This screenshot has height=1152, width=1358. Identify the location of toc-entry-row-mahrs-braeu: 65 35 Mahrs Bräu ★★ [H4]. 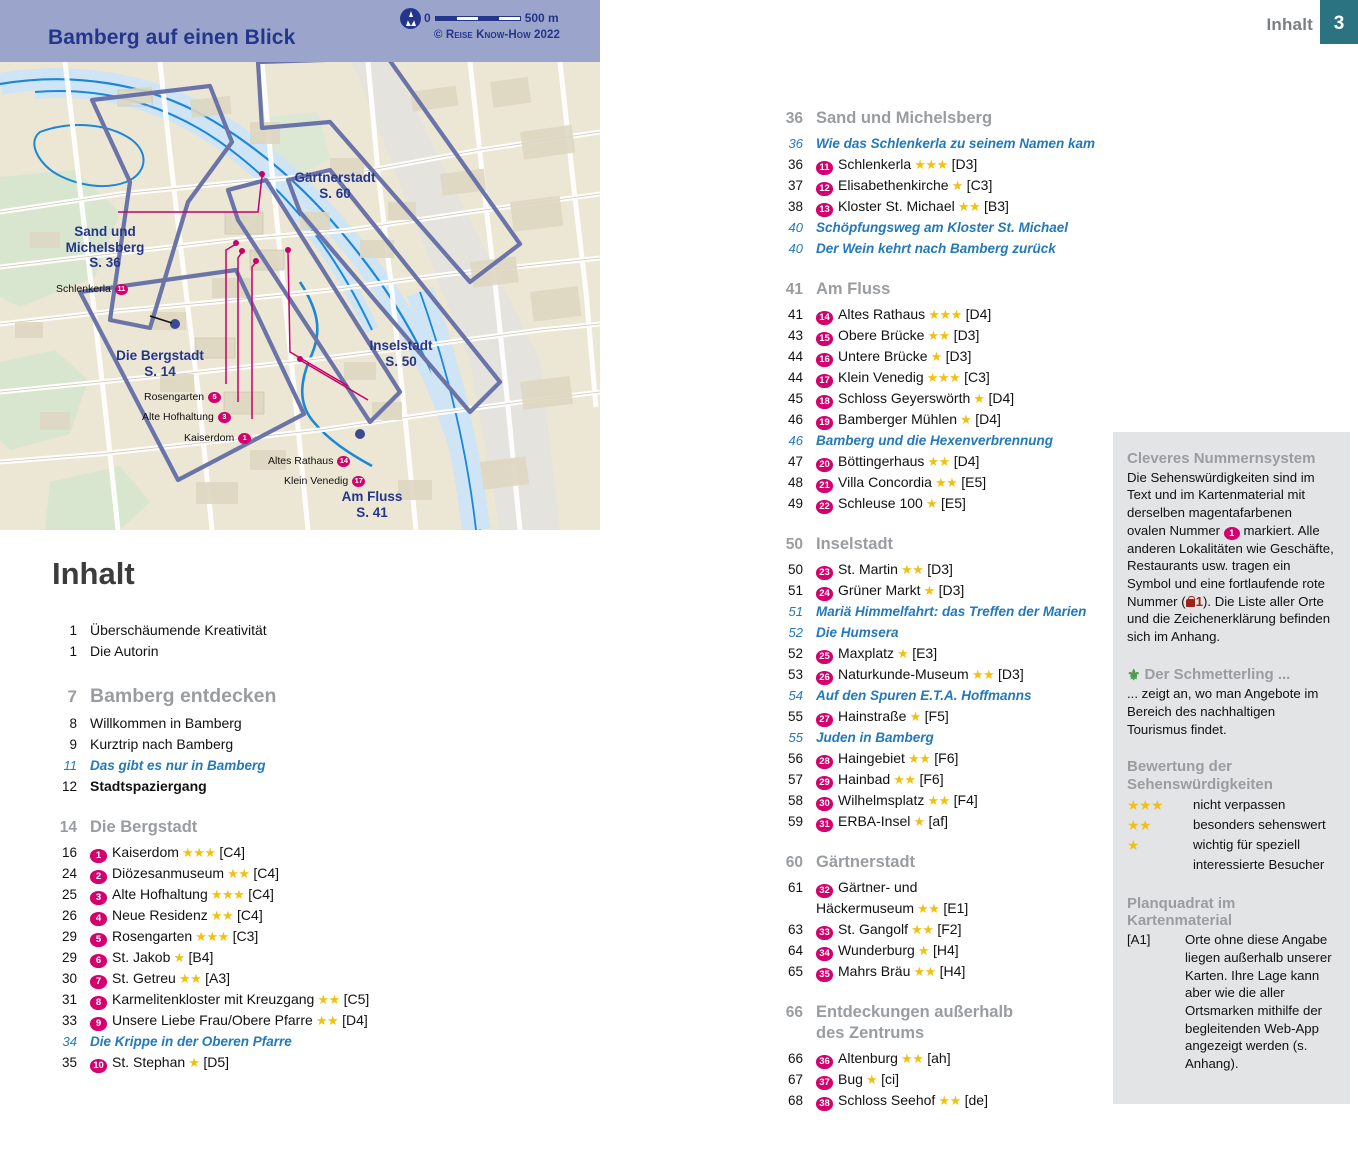
(940, 971).